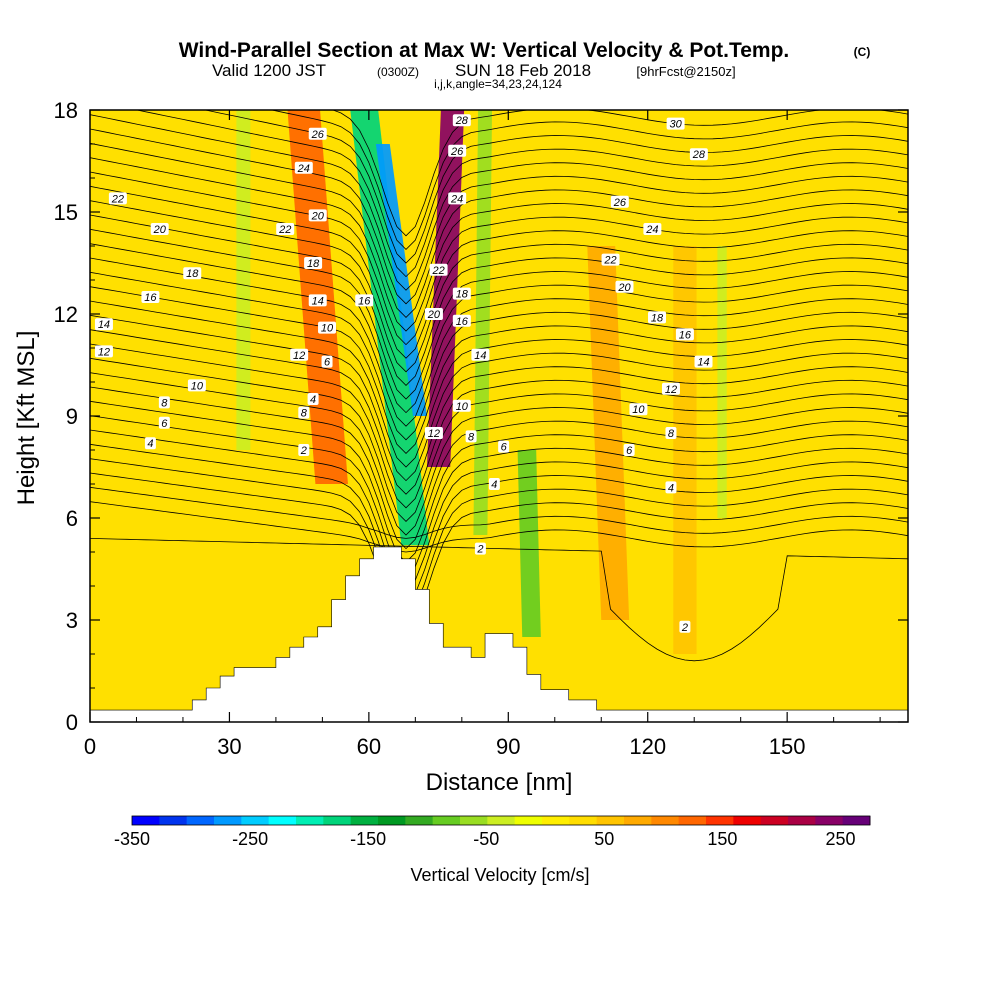  I want to click on valid-time: Valid 1200 JST, so click(269, 70).